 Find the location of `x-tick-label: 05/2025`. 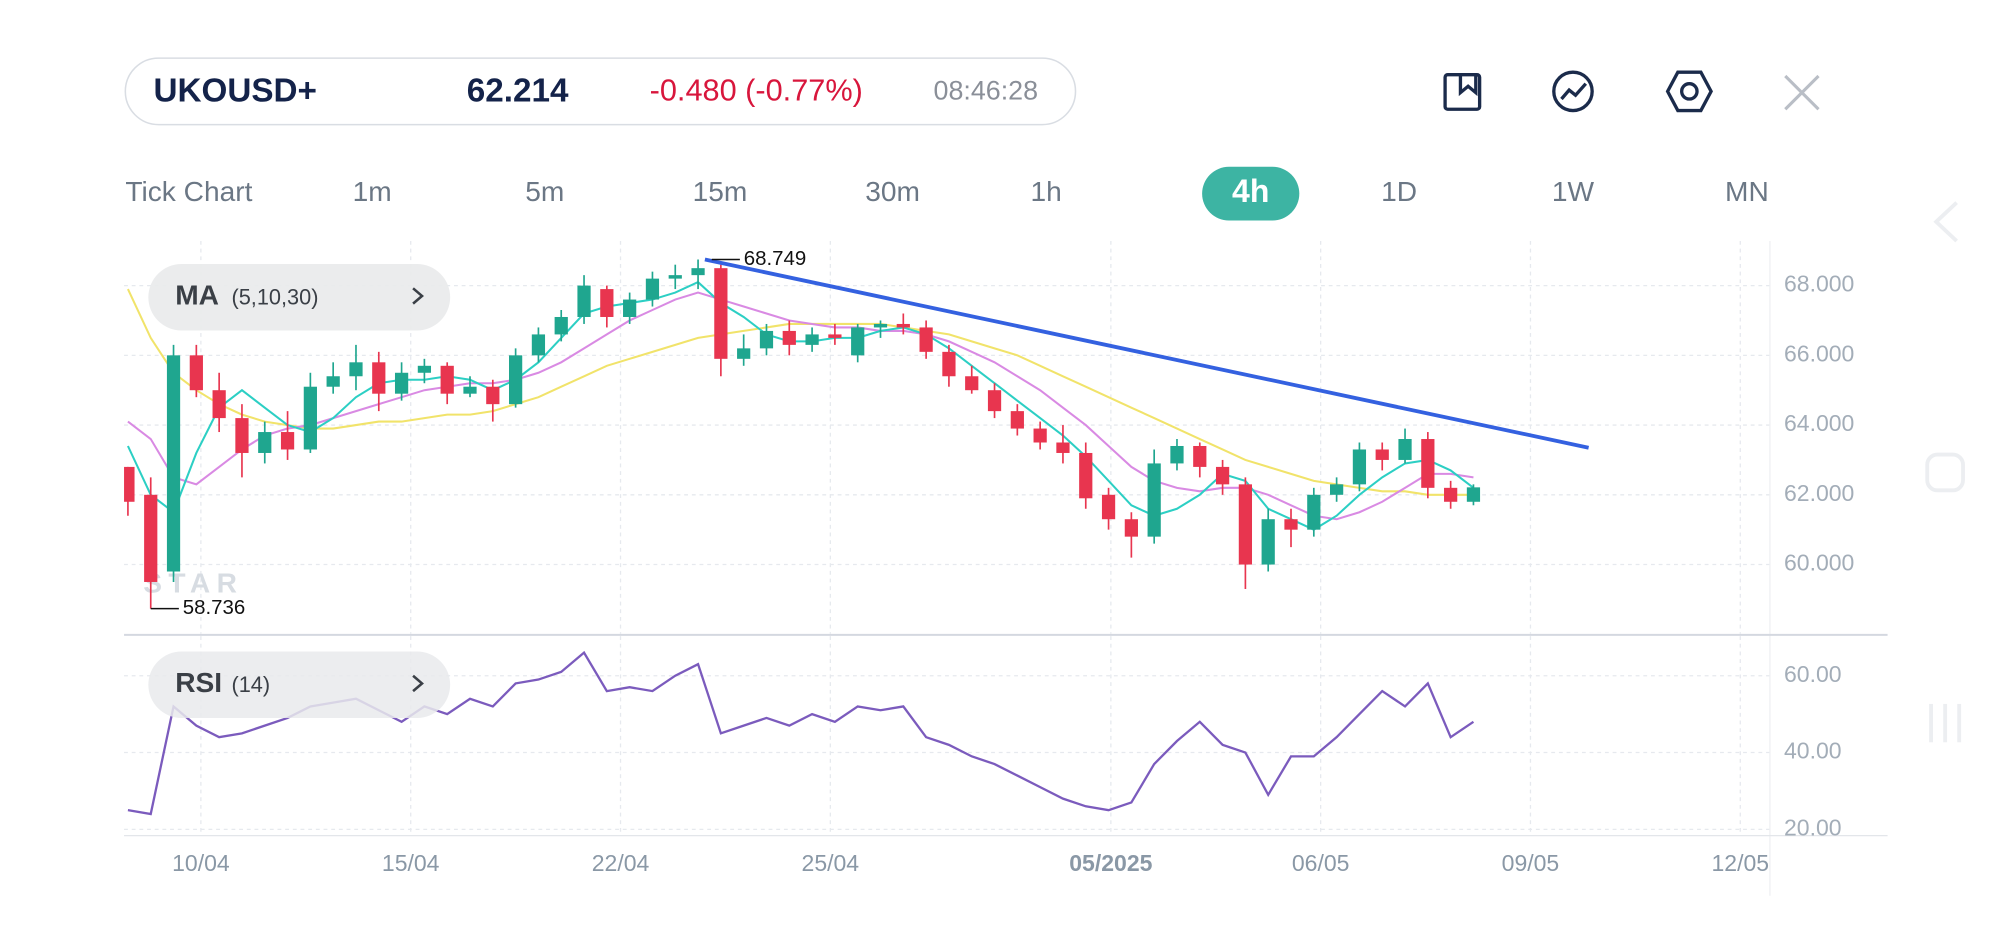

x-tick-label: 05/2025 is located at coordinates (1110, 863).